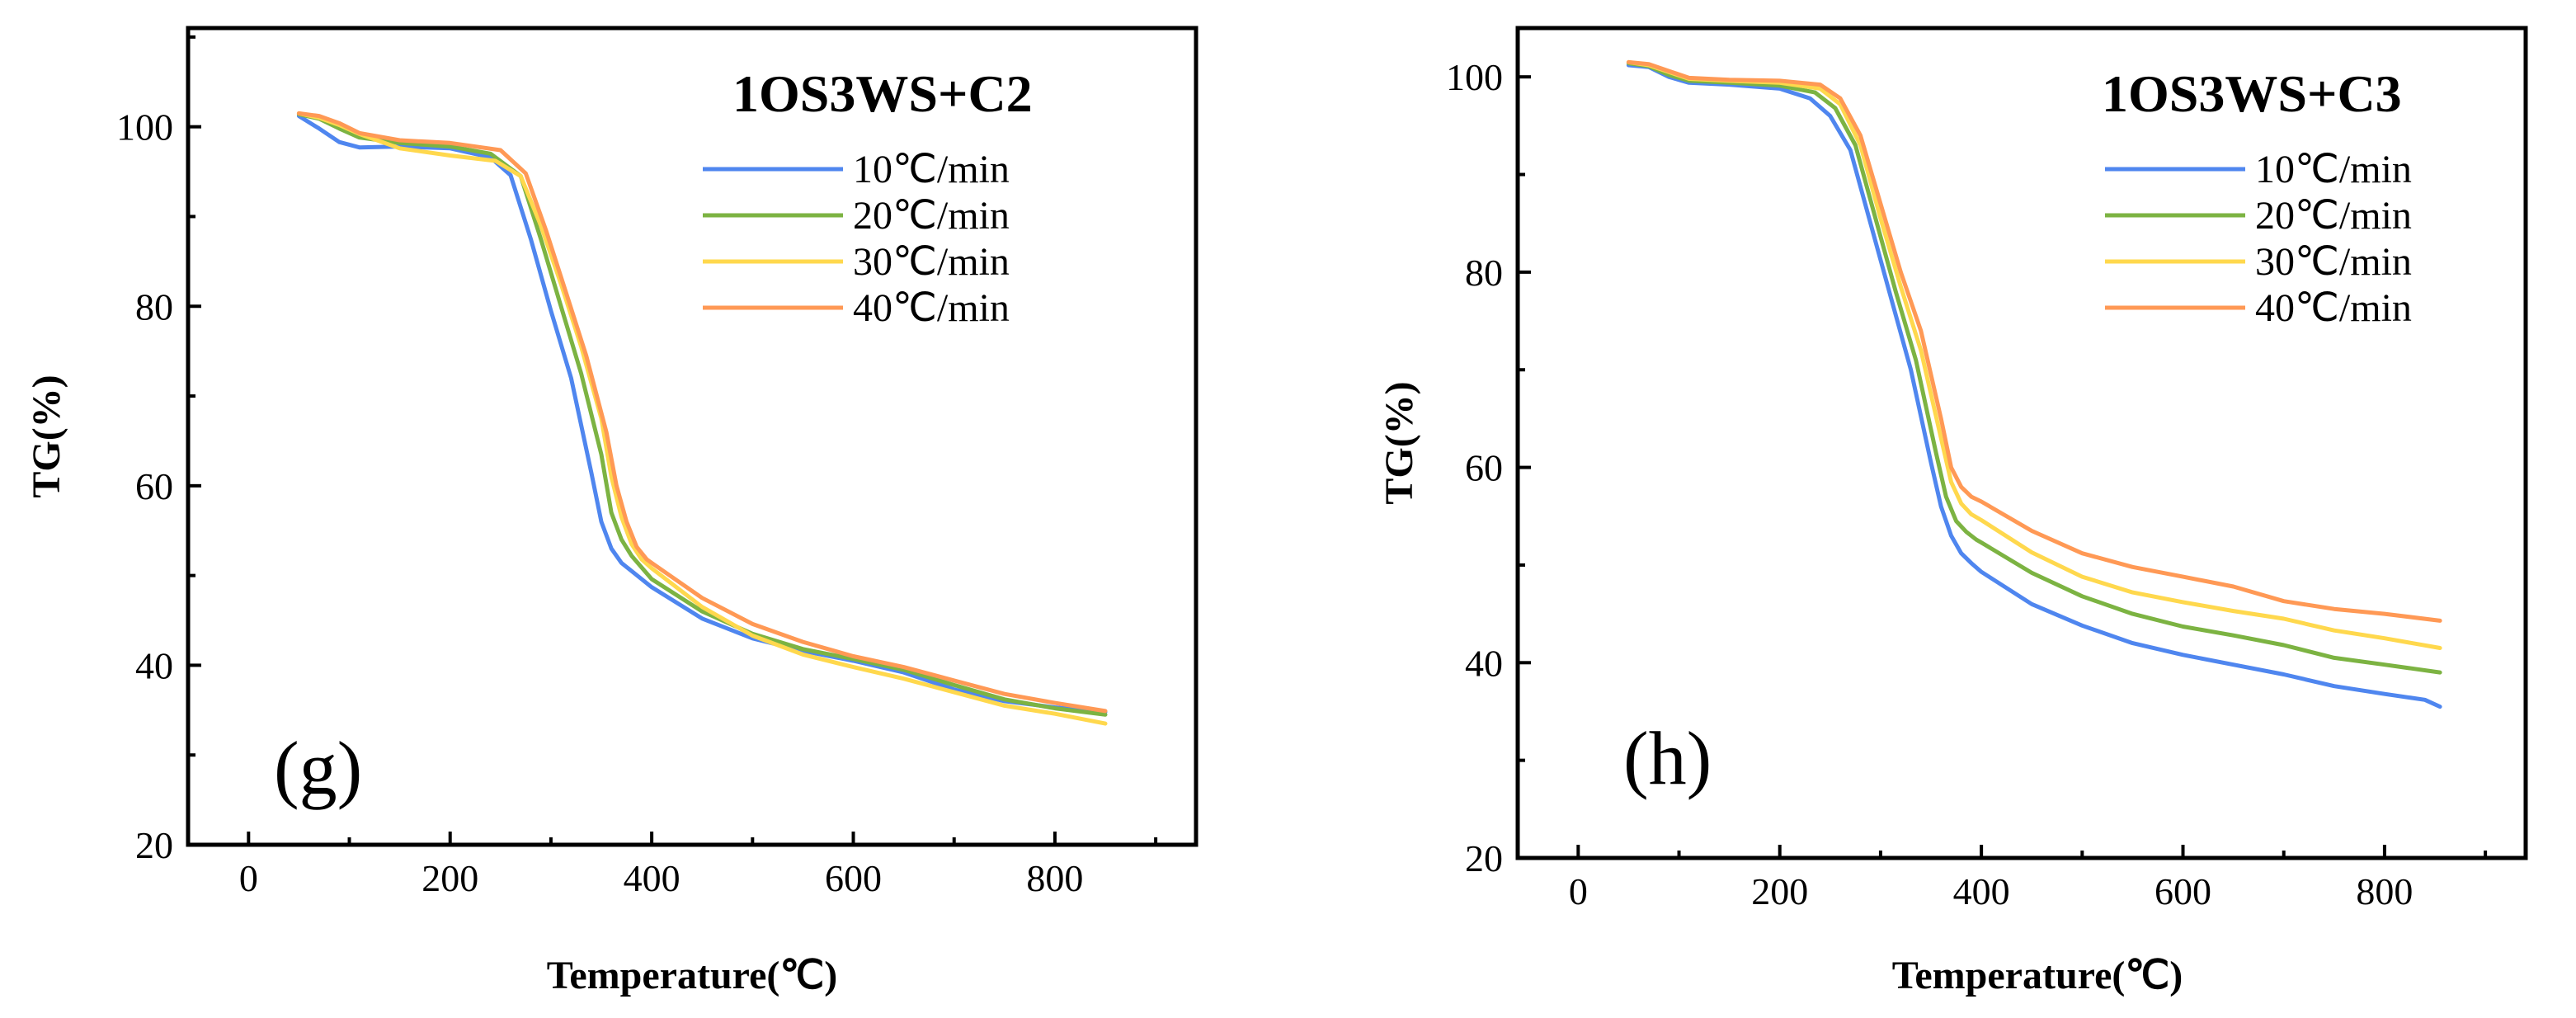 The height and width of the screenshot is (1018, 2576). I want to click on panel-label: (h), so click(1667, 758).